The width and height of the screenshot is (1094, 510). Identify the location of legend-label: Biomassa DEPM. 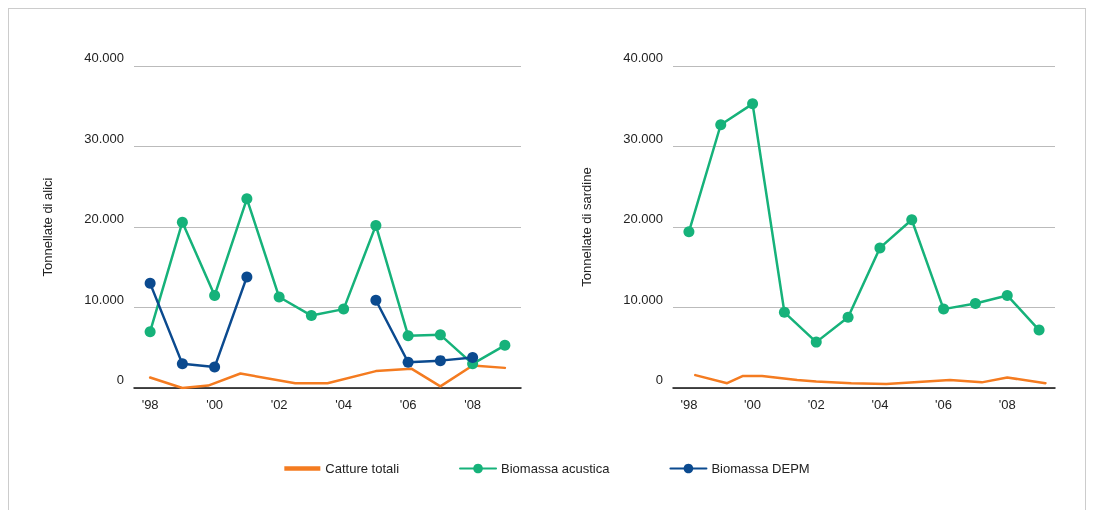
(760, 468).